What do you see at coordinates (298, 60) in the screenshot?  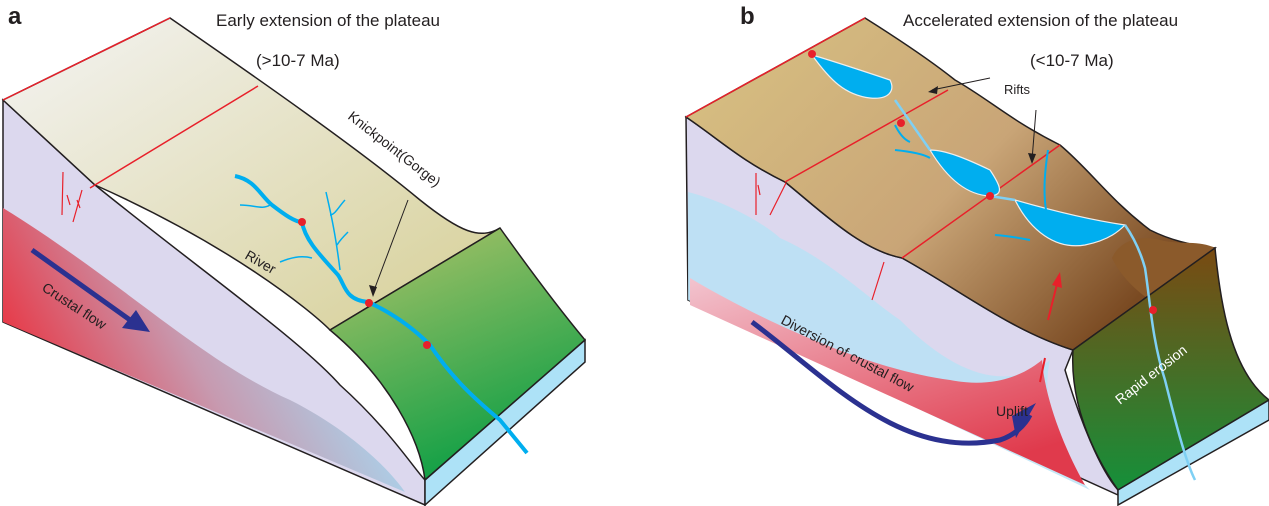 I see `panel-a-age: (>10-7 Ma)` at bounding box center [298, 60].